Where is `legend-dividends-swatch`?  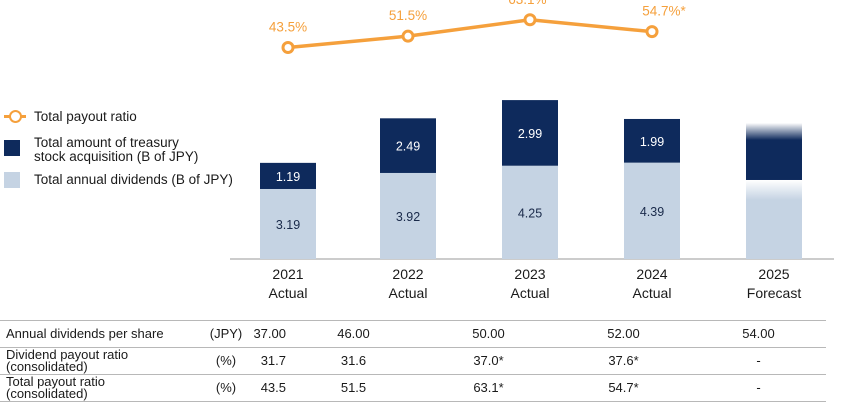 legend-dividends-swatch is located at coordinates (12, 180).